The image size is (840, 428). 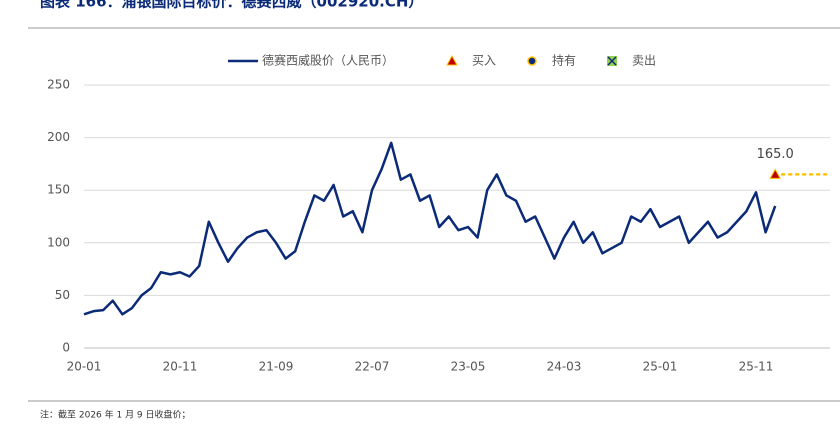 What do you see at coordinates (564, 60) in the screenshot?
I see `legend-label: 持有` at bounding box center [564, 60].